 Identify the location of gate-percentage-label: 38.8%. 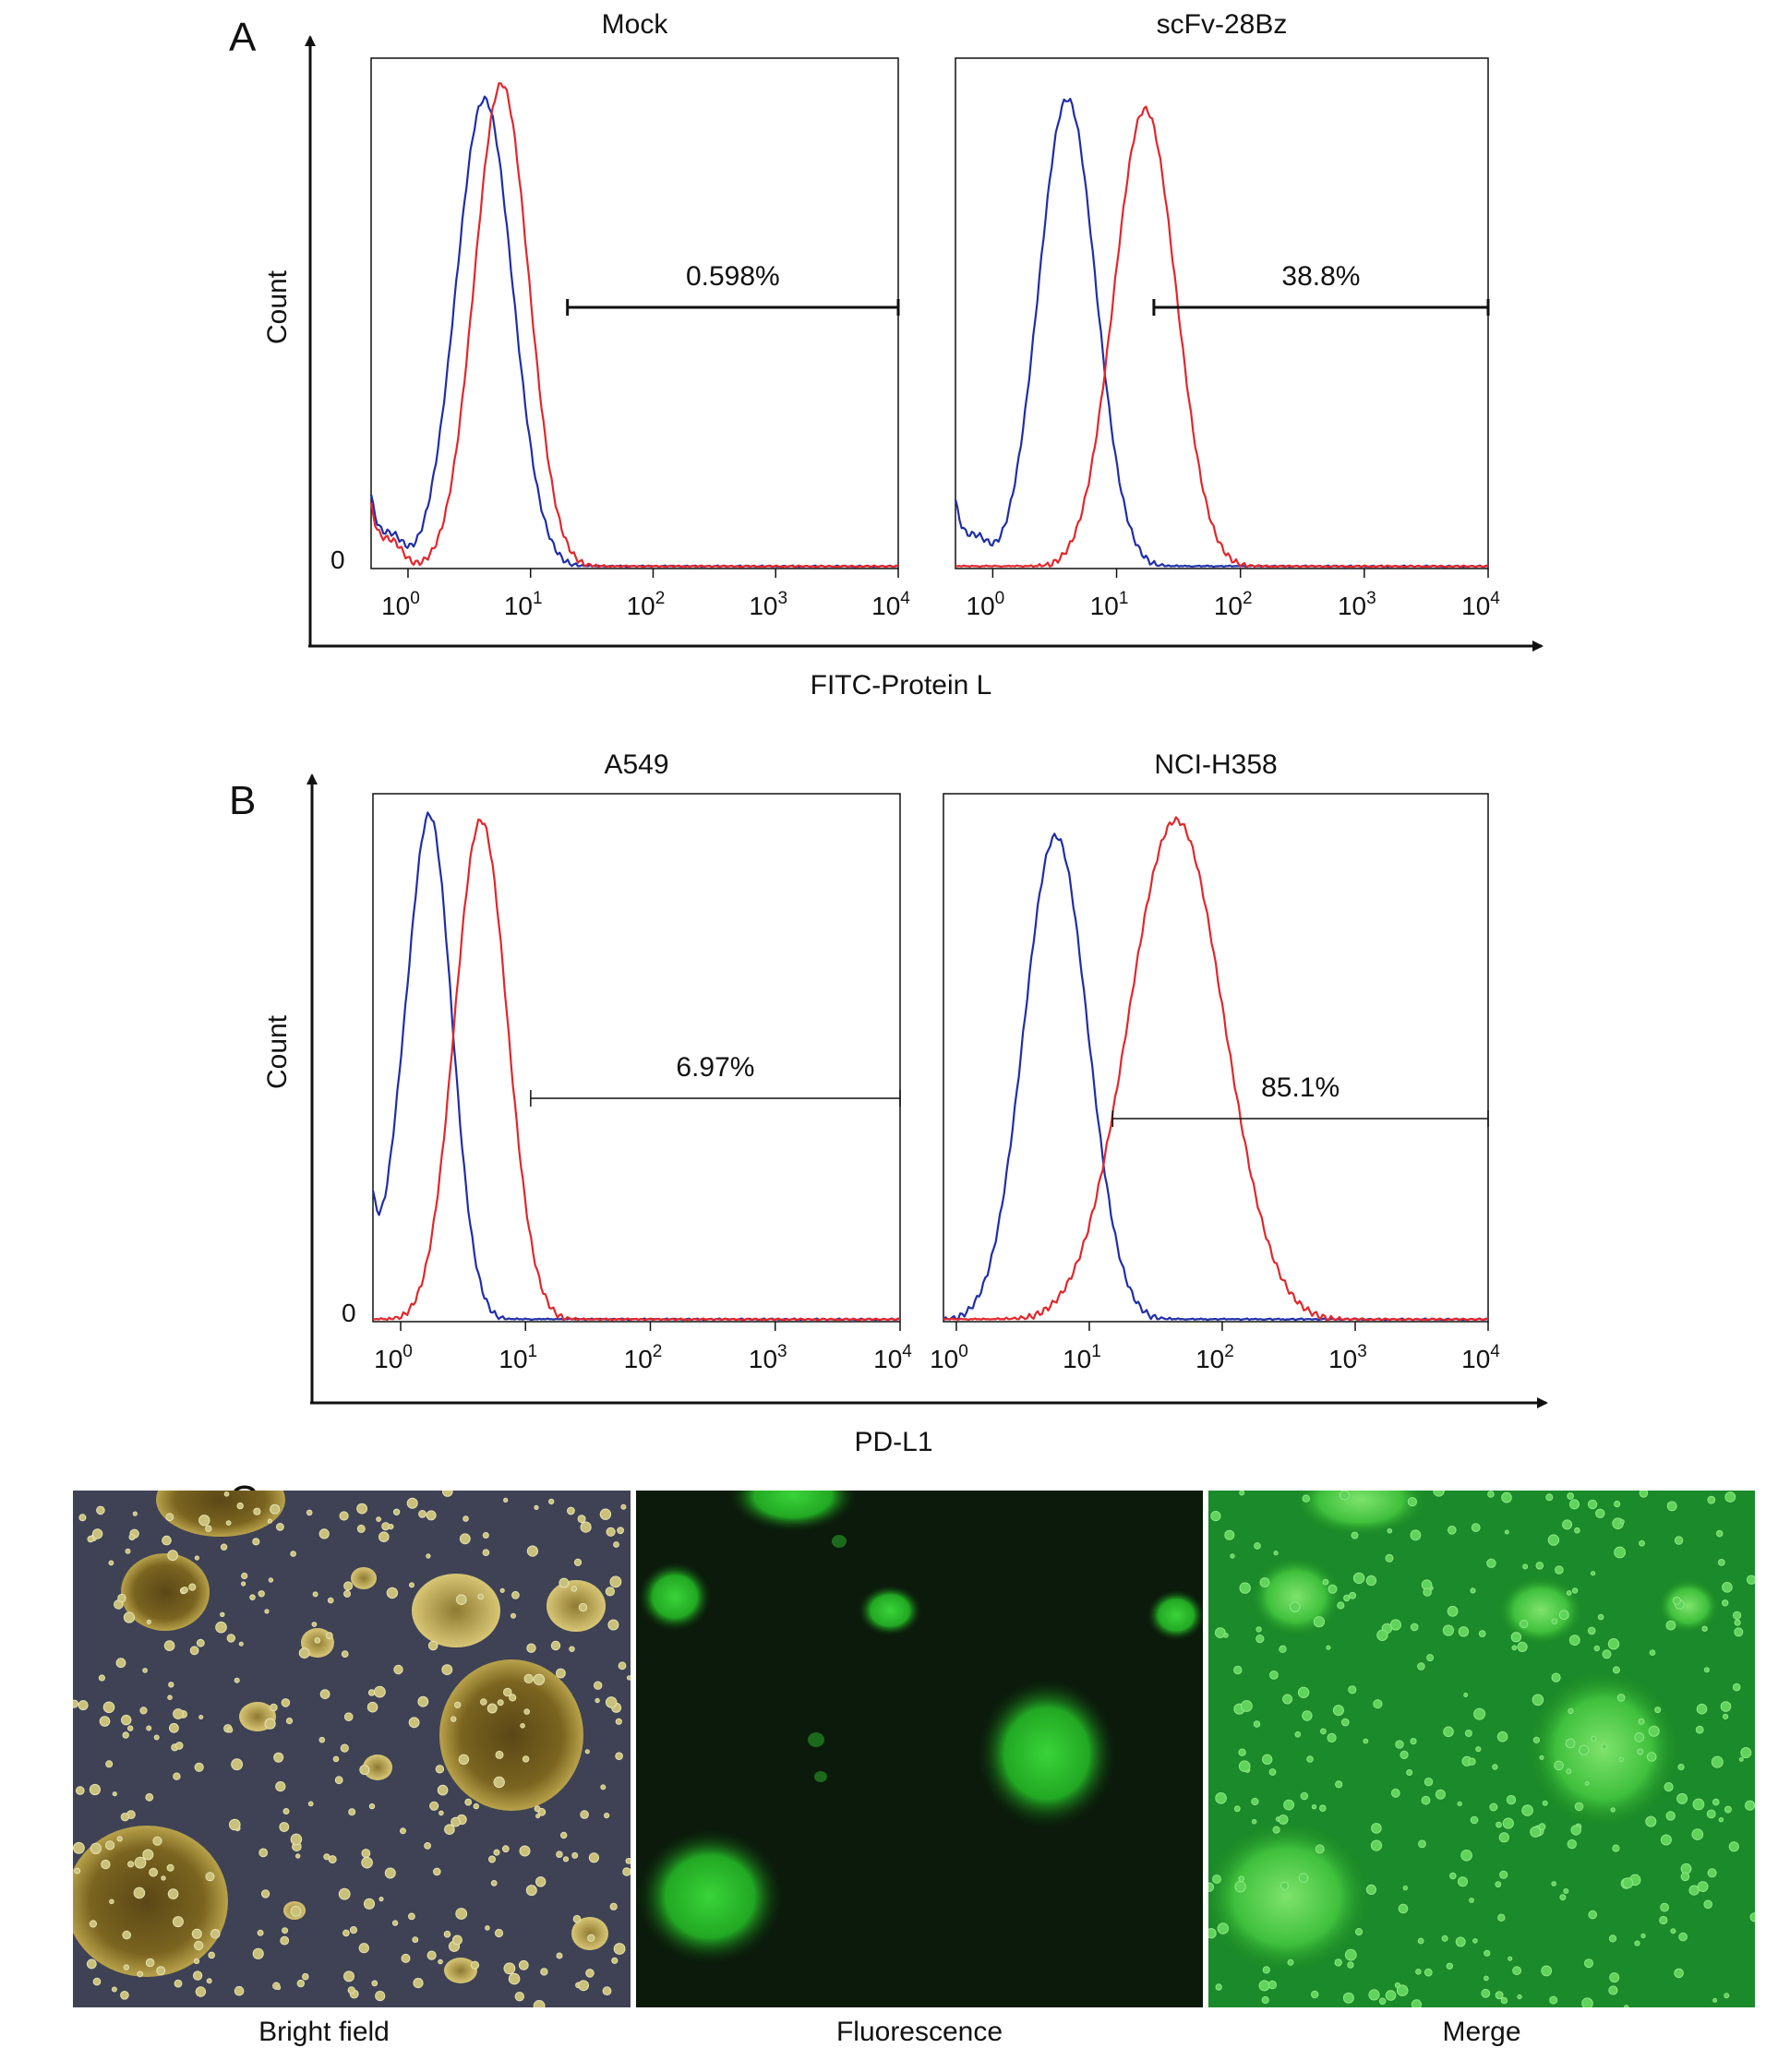
(1320, 276).